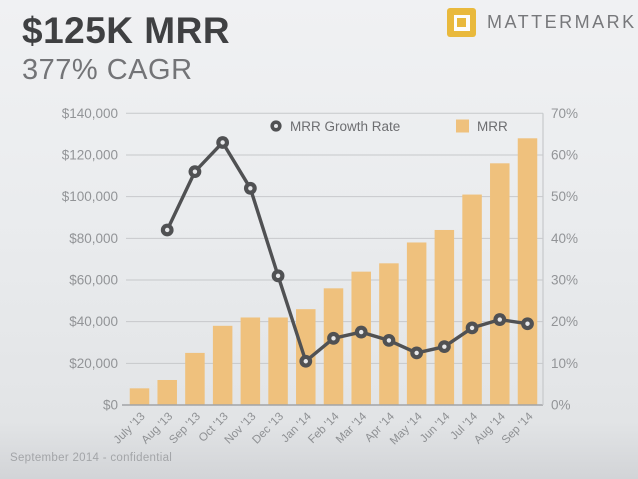  I want to click on right-axis-tick: 70%, so click(564, 113).